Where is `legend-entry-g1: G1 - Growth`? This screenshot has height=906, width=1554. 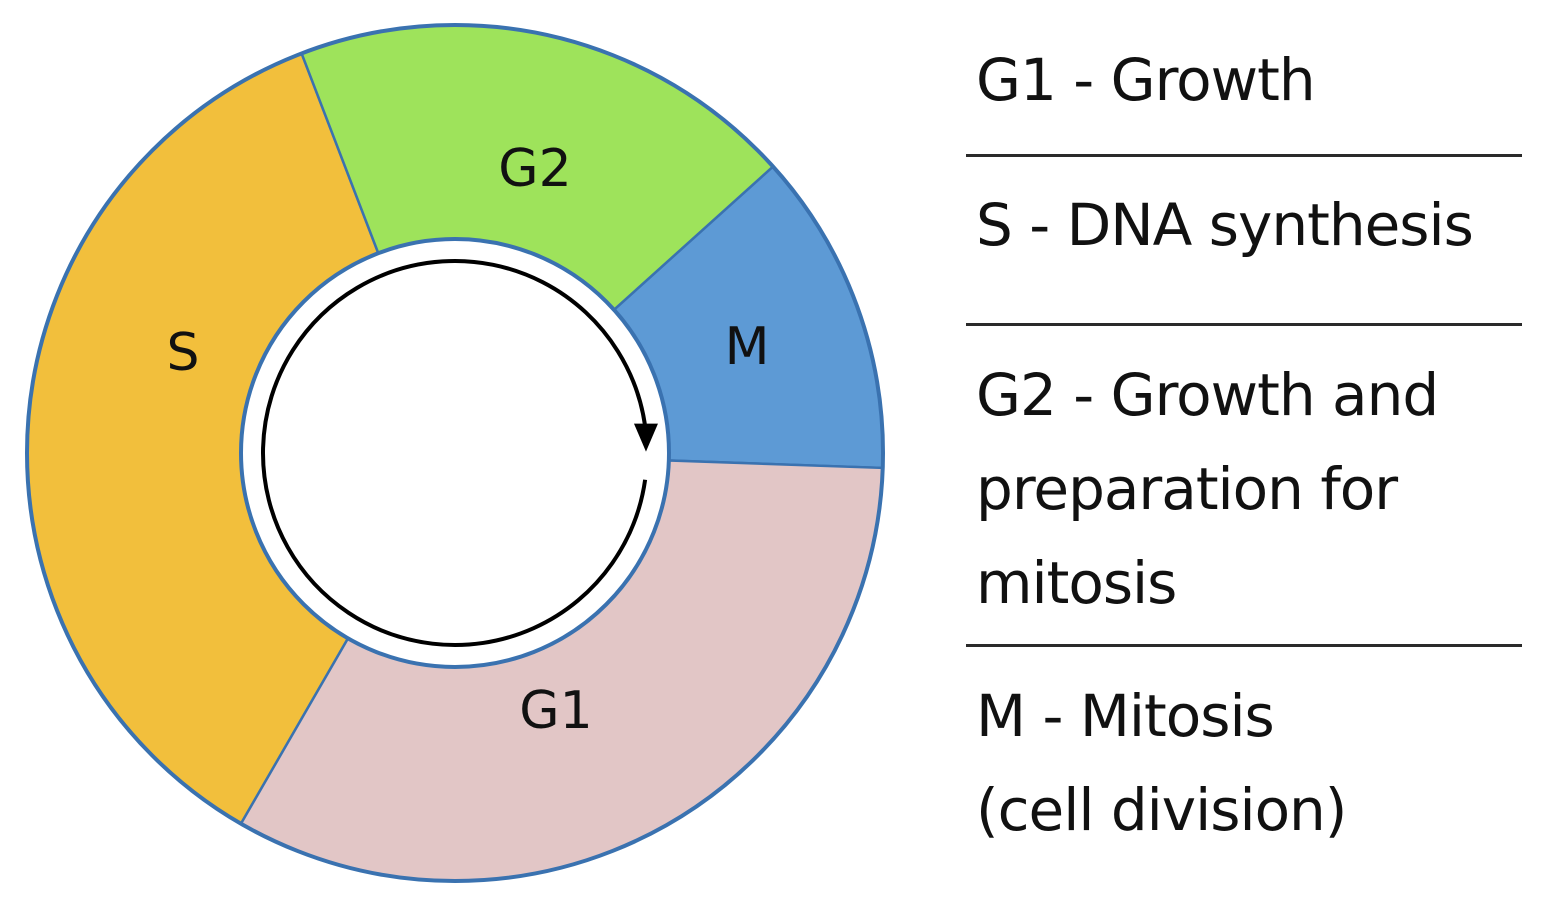
legend-entry-g1: G1 - Growth is located at coordinates (1244, 92).